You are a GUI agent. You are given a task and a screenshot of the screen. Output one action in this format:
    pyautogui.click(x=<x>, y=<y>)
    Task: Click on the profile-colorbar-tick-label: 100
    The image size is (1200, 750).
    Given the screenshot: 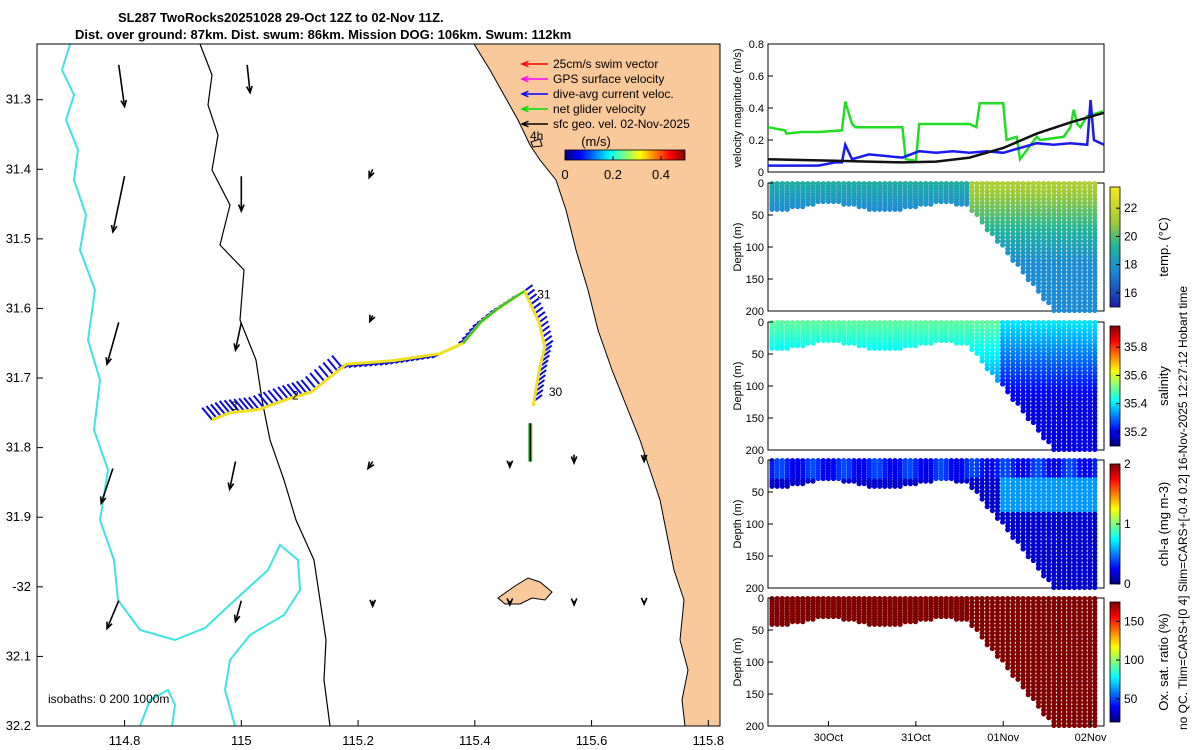 What is the action you would take?
    pyautogui.click(x=1134, y=660)
    